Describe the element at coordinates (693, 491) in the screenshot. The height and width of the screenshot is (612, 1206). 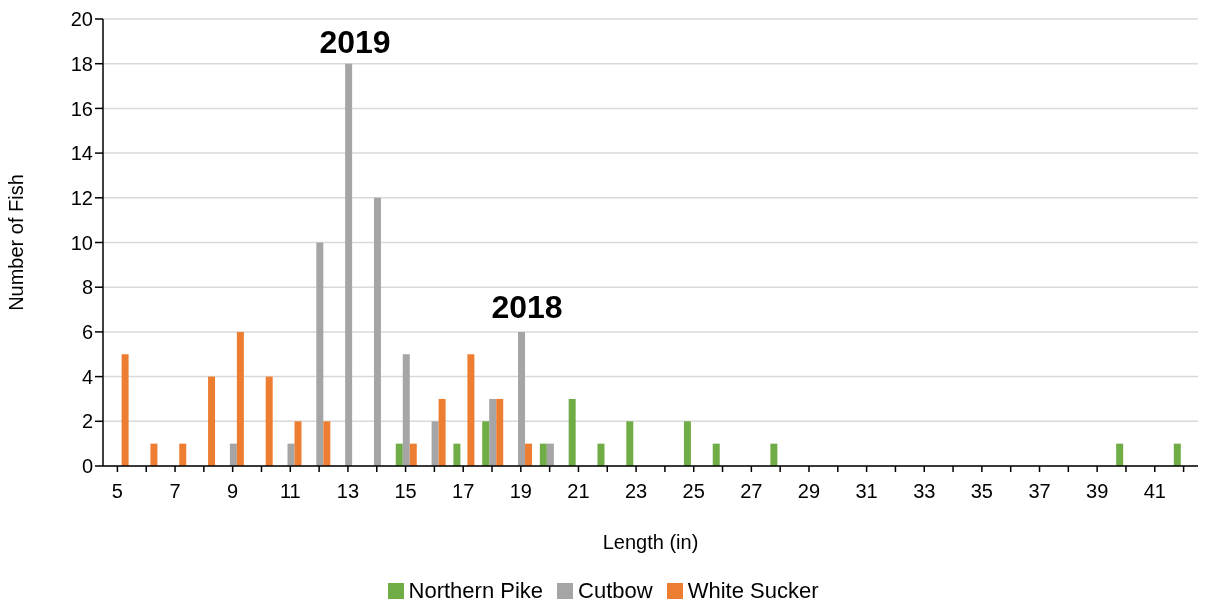
I see `x-tick-label: 25` at that location.